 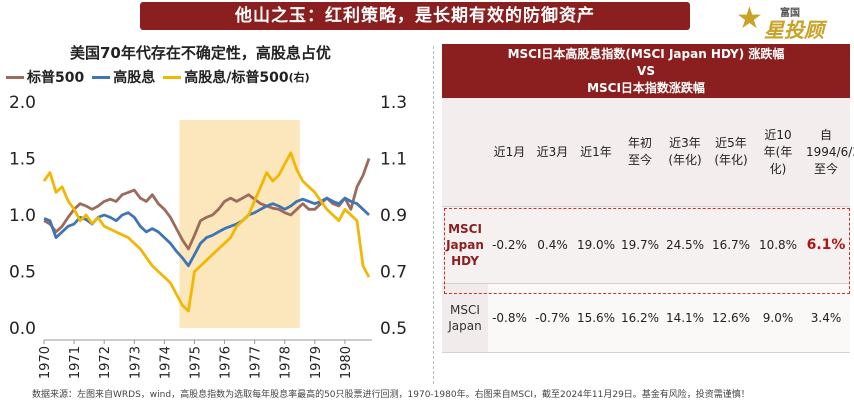 I want to click on table-cell-highlight: 6.1%, so click(x=826, y=245).